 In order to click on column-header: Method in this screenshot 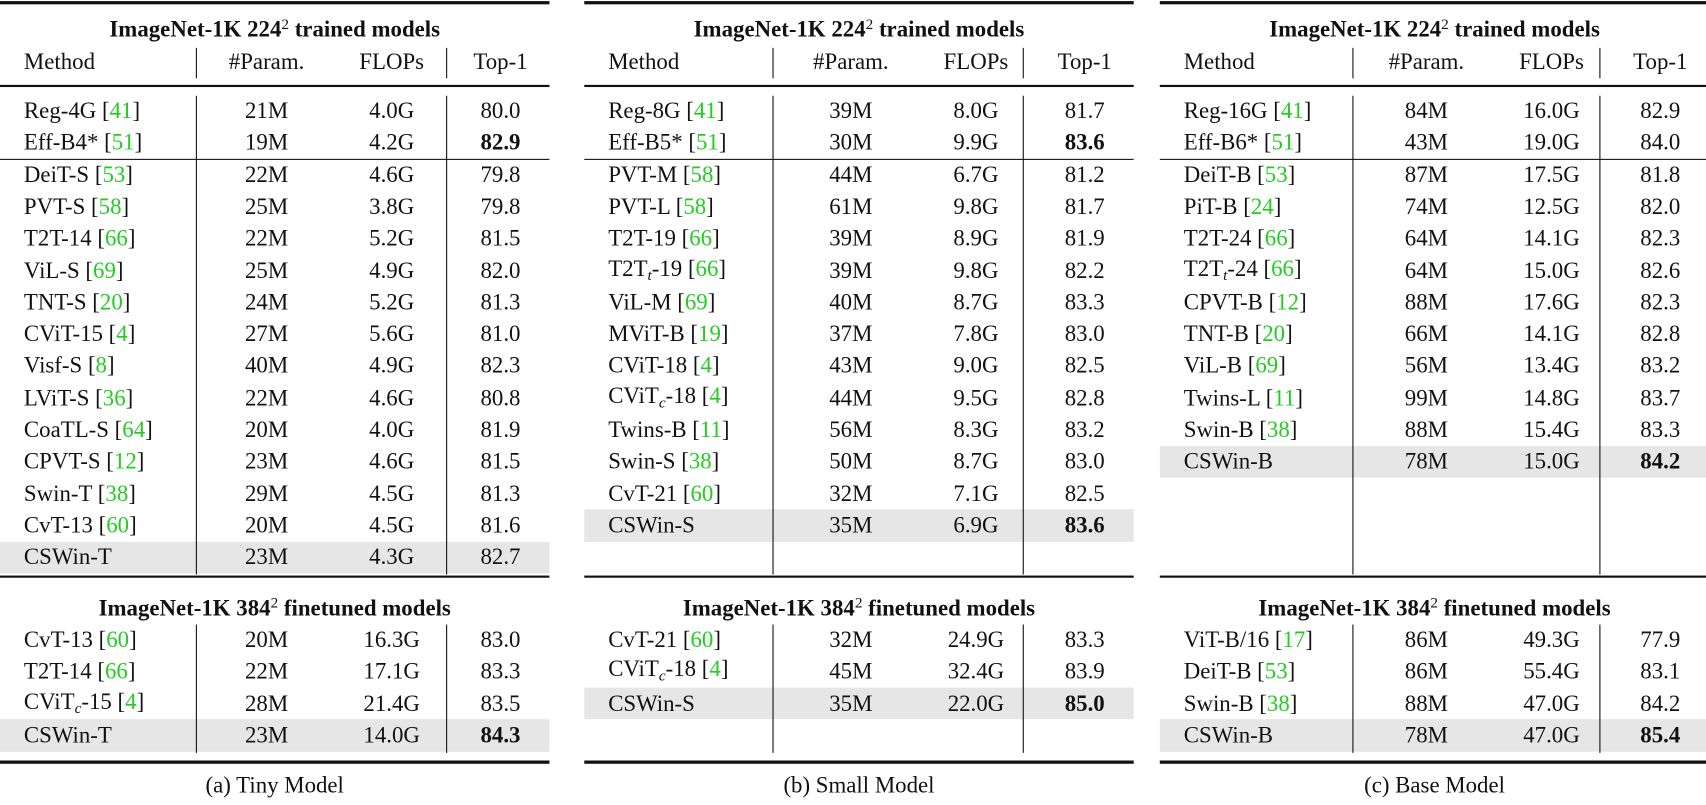, I will do `click(59, 61)`.